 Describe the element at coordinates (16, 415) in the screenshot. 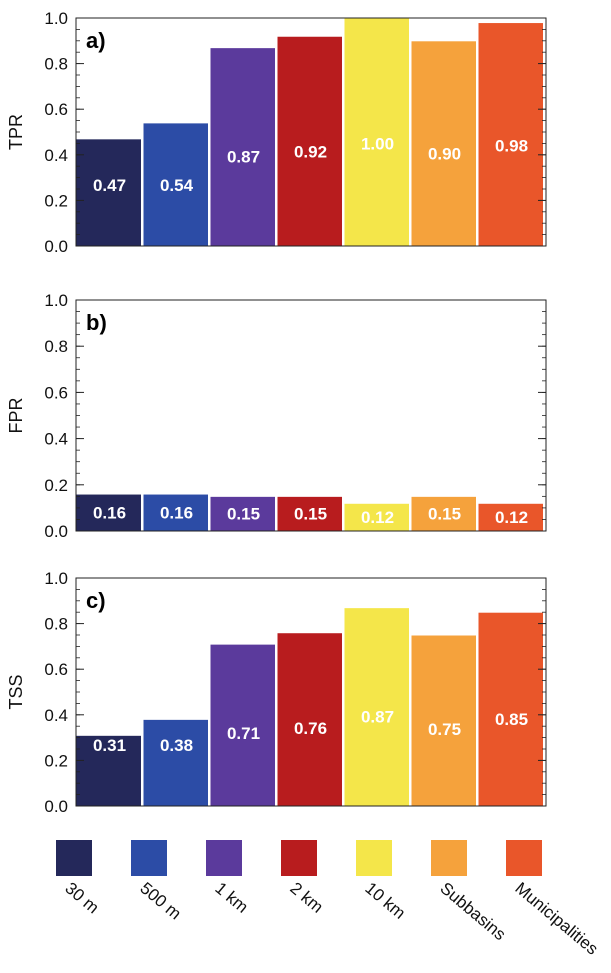

I see `y-axis-label: FPR` at that location.